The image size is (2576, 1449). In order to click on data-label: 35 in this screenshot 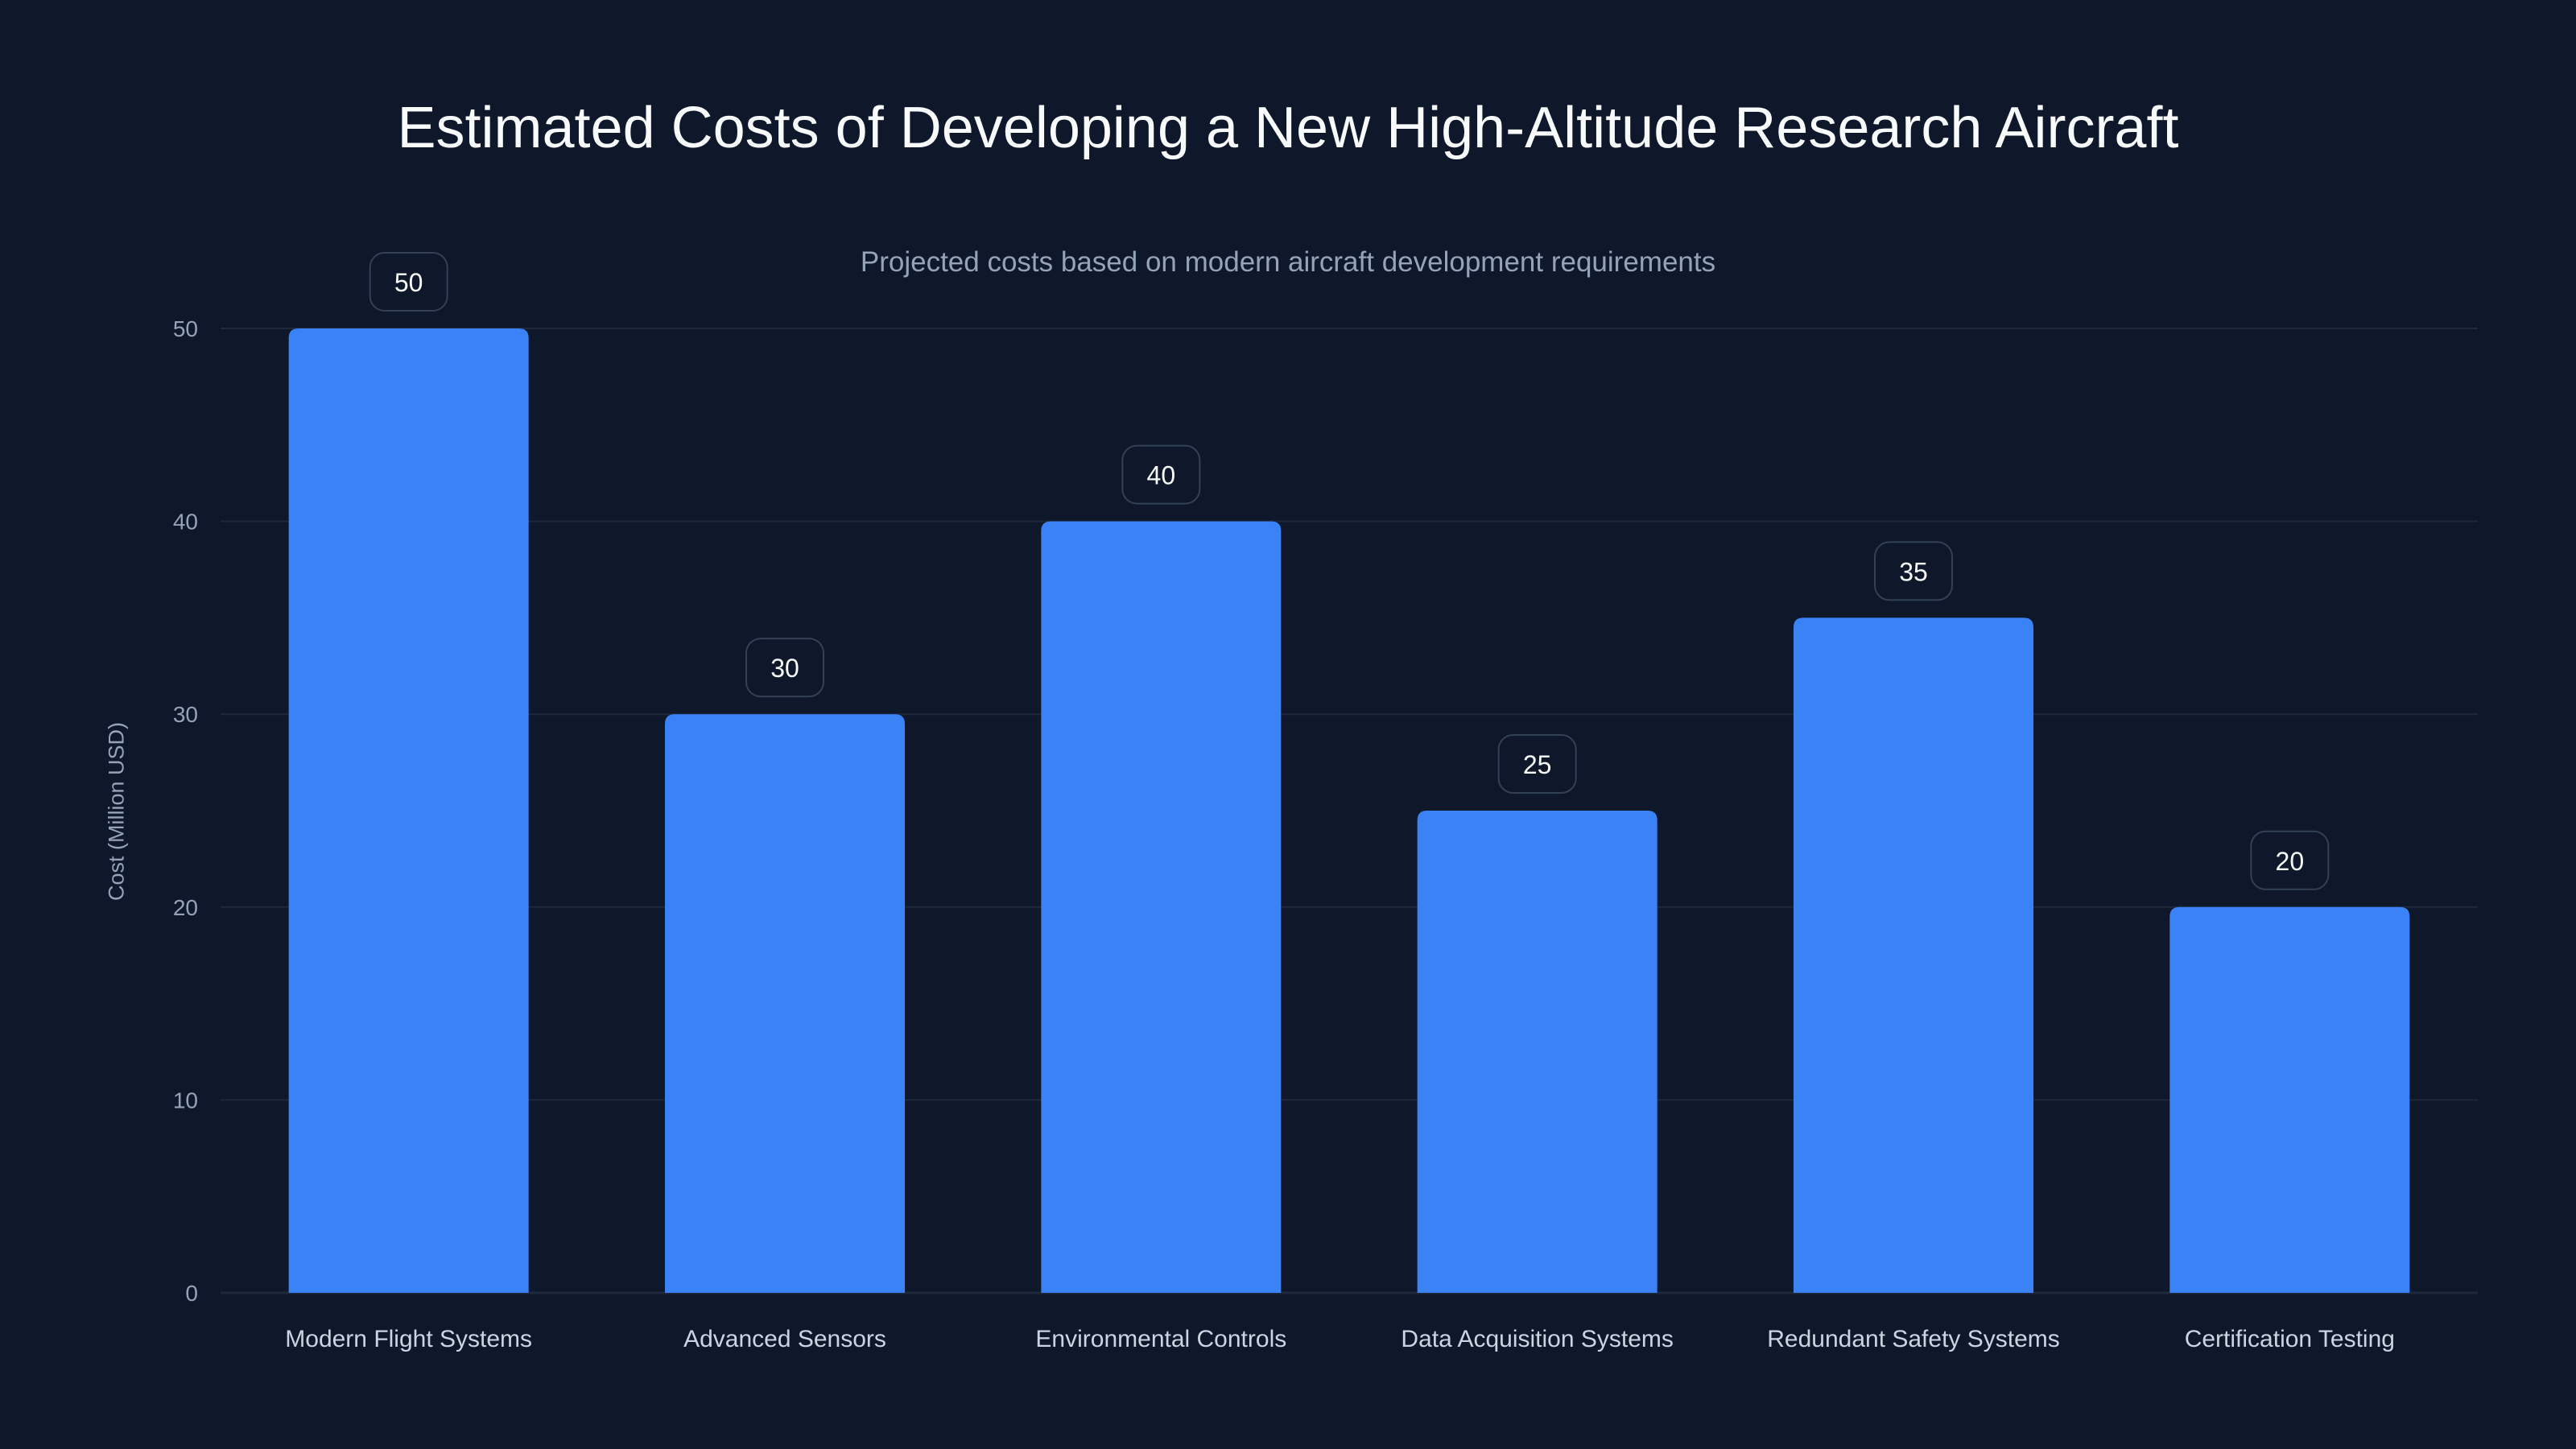, I will do `click(1913, 571)`.